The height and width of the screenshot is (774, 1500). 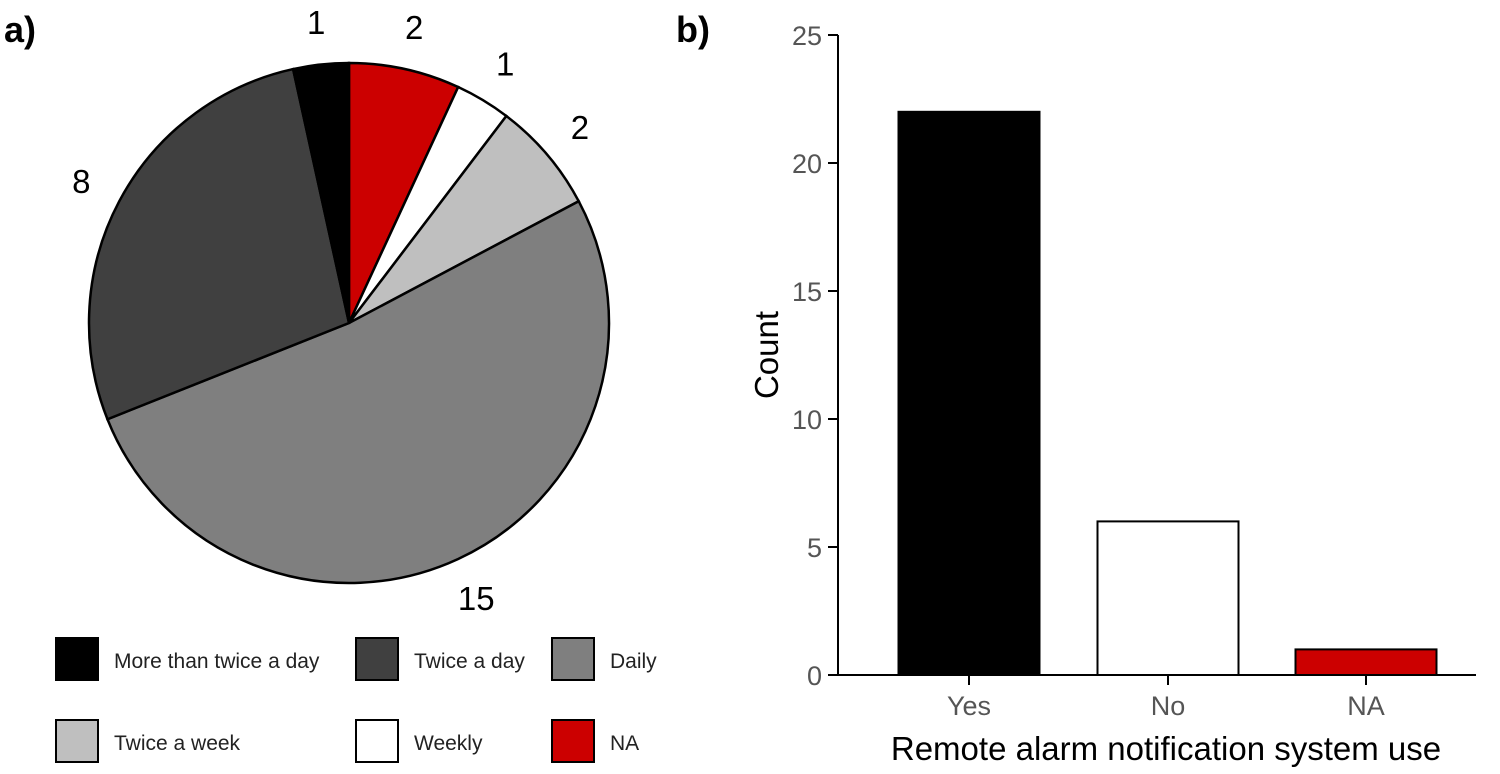 What do you see at coordinates (81, 181) in the screenshot?
I see `pie-value-label: 8` at bounding box center [81, 181].